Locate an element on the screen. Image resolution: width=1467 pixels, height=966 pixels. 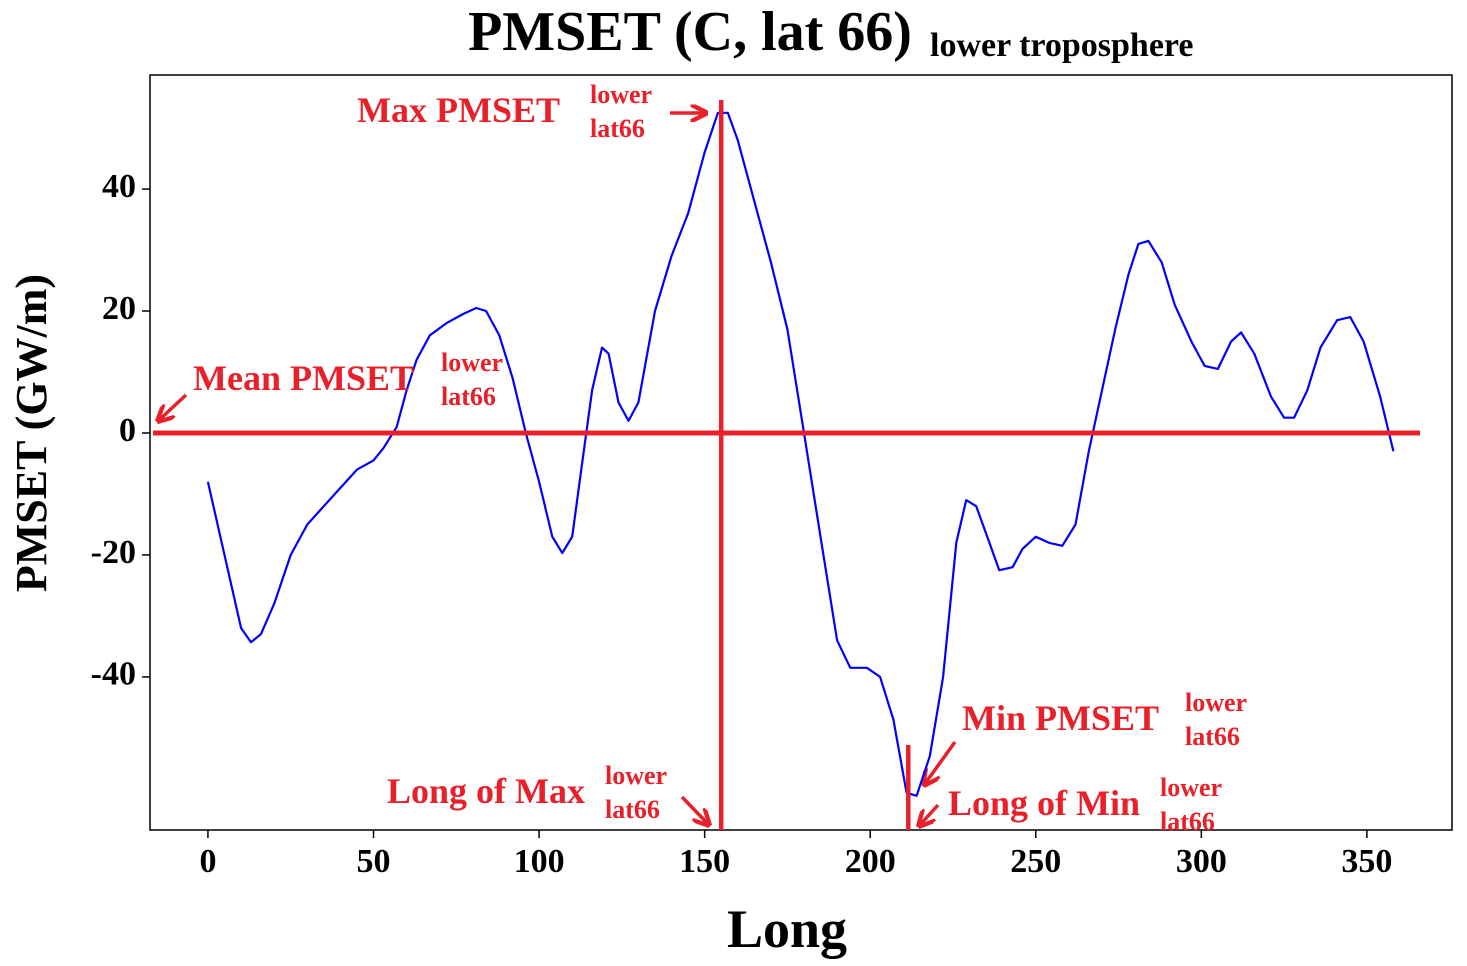
x-tick-label: 350 is located at coordinates (1366, 861).